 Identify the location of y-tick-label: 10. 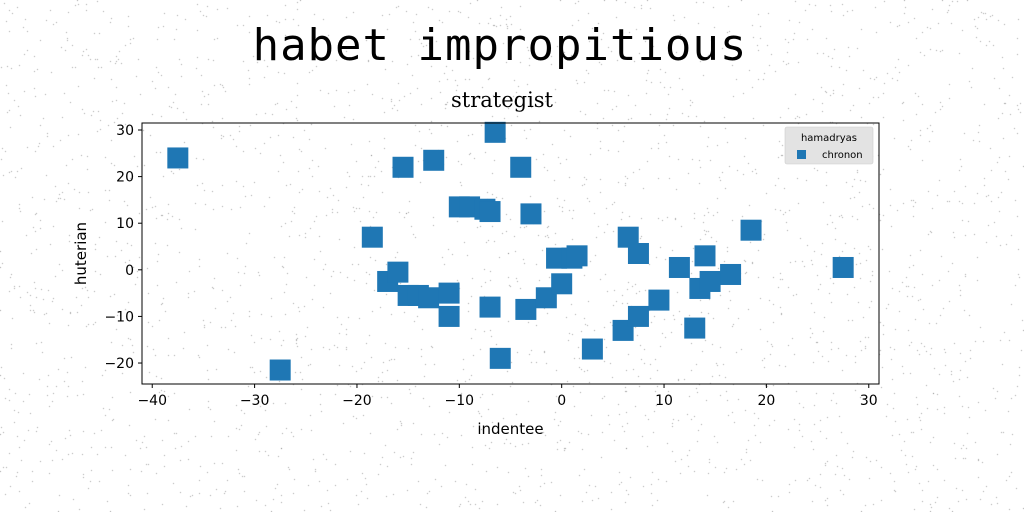
(125, 224).